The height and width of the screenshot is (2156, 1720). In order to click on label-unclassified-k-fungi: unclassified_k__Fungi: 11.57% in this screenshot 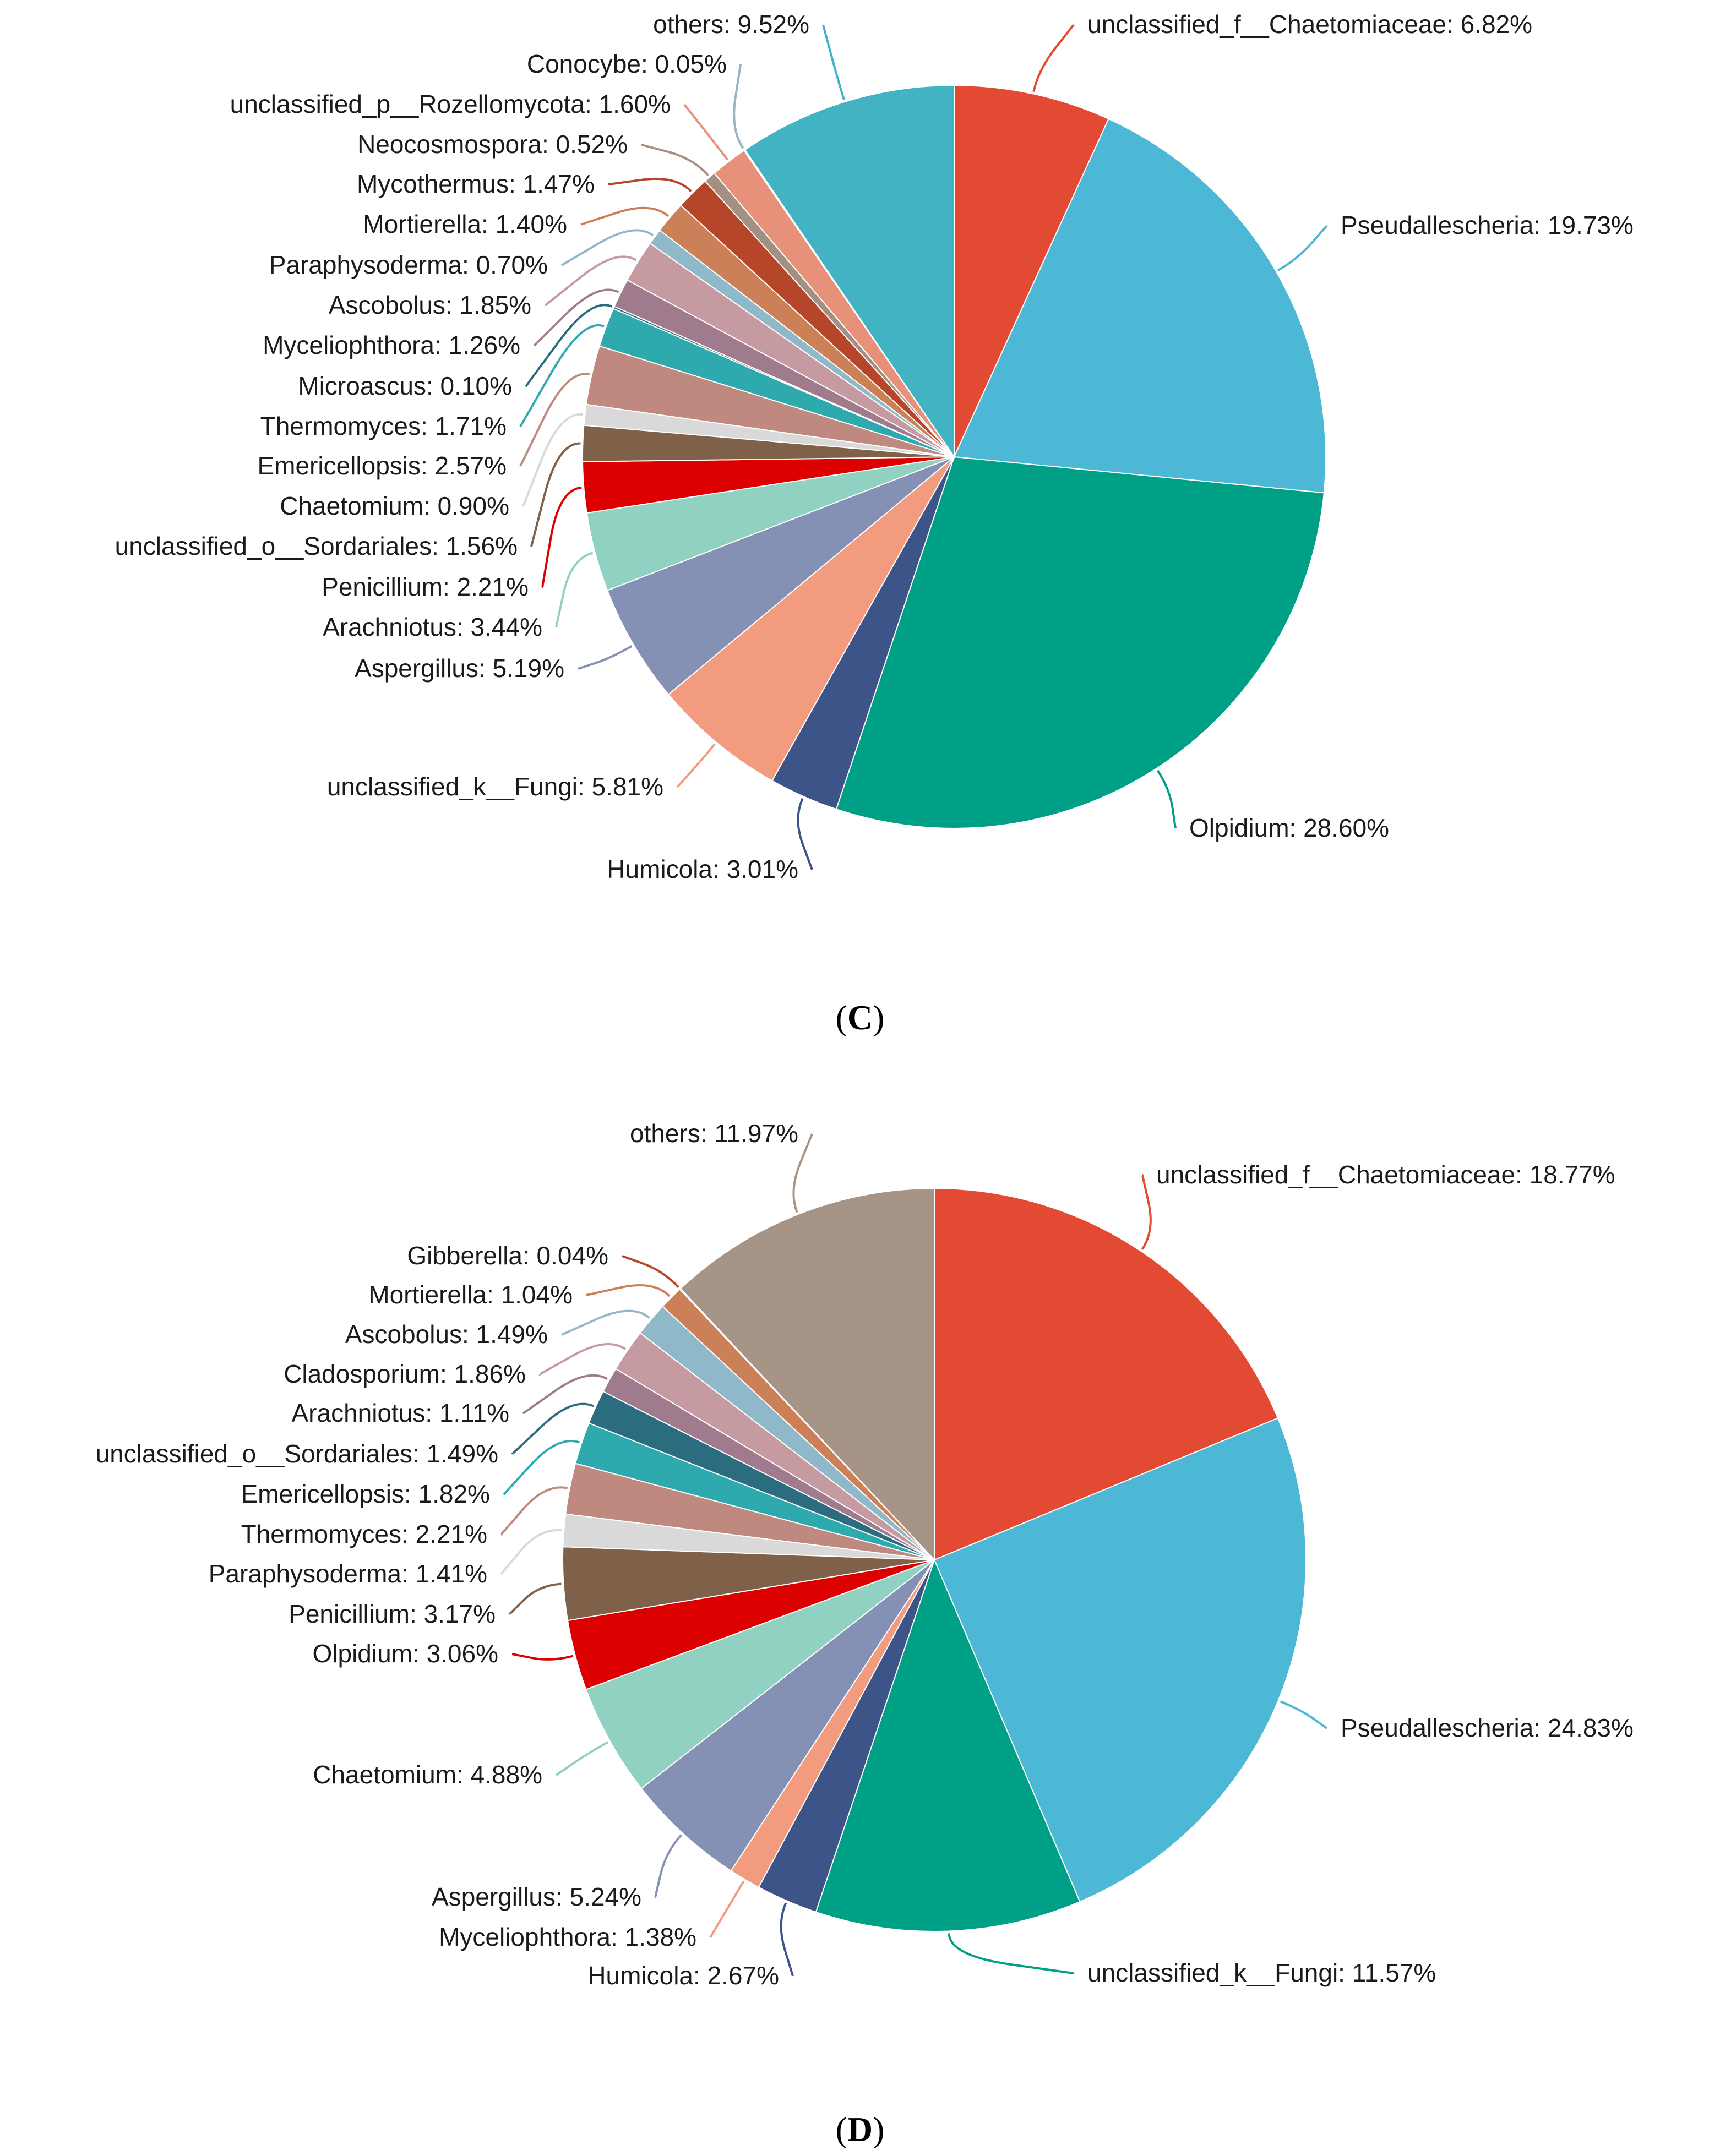, I will do `click(1261, 1973)`.